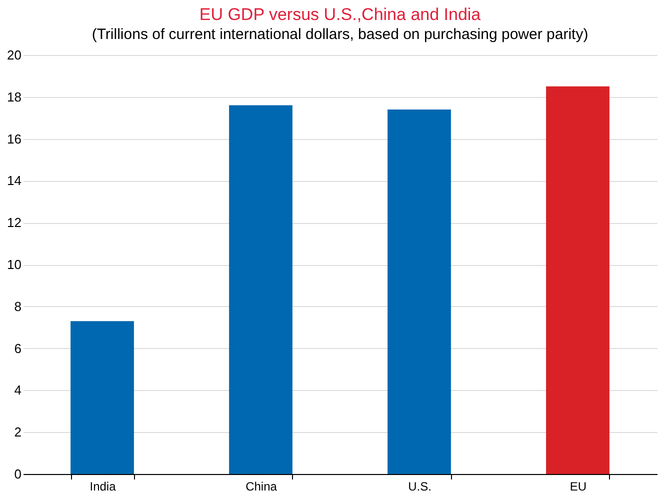 The width and height of the screenshot is (667, 498). I want to click on y-tick-label: 20, so click(14, 55).